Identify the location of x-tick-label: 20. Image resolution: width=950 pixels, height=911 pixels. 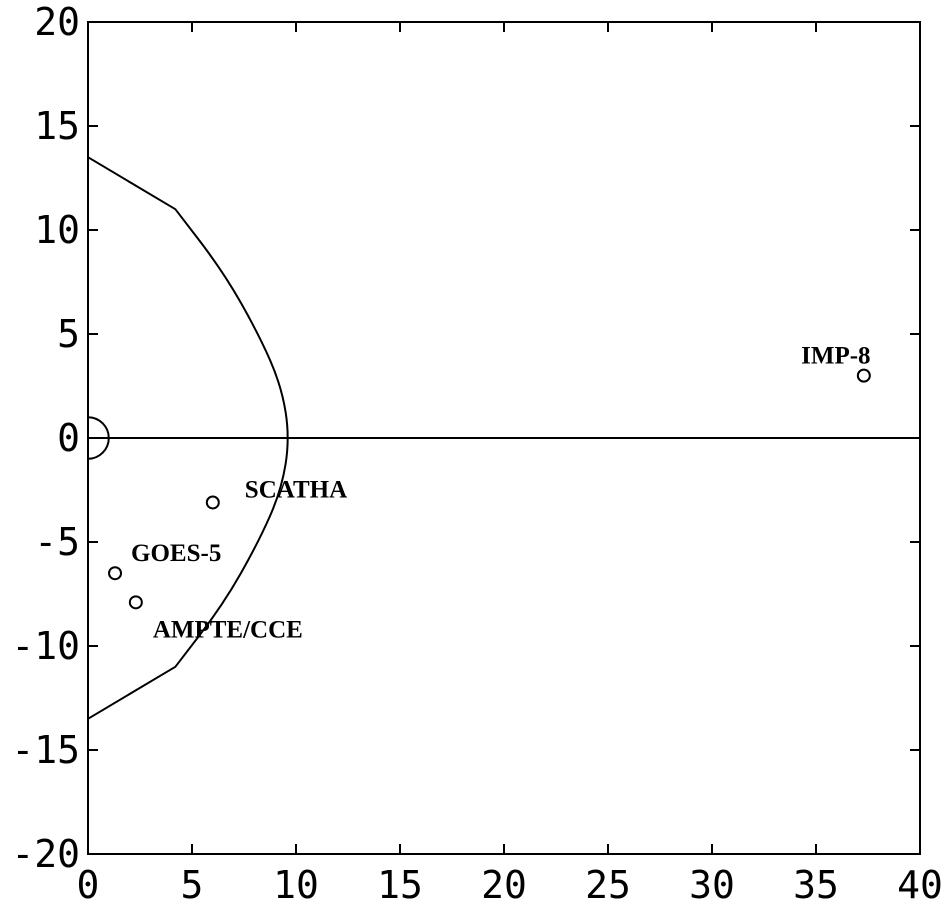
(504, 885).